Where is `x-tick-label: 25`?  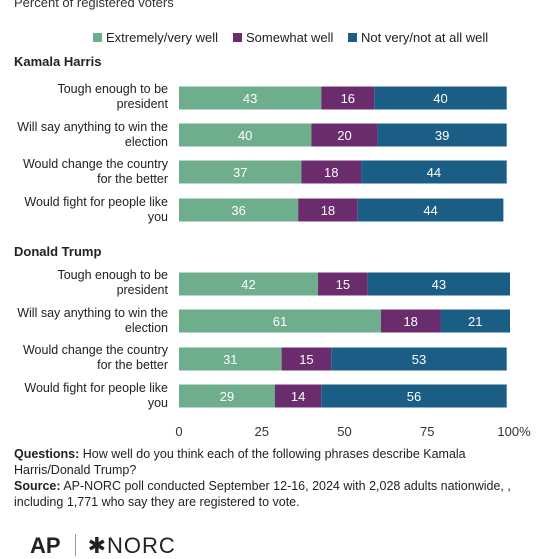
x-tick-label: 25 is located at coordinates (262, 431).